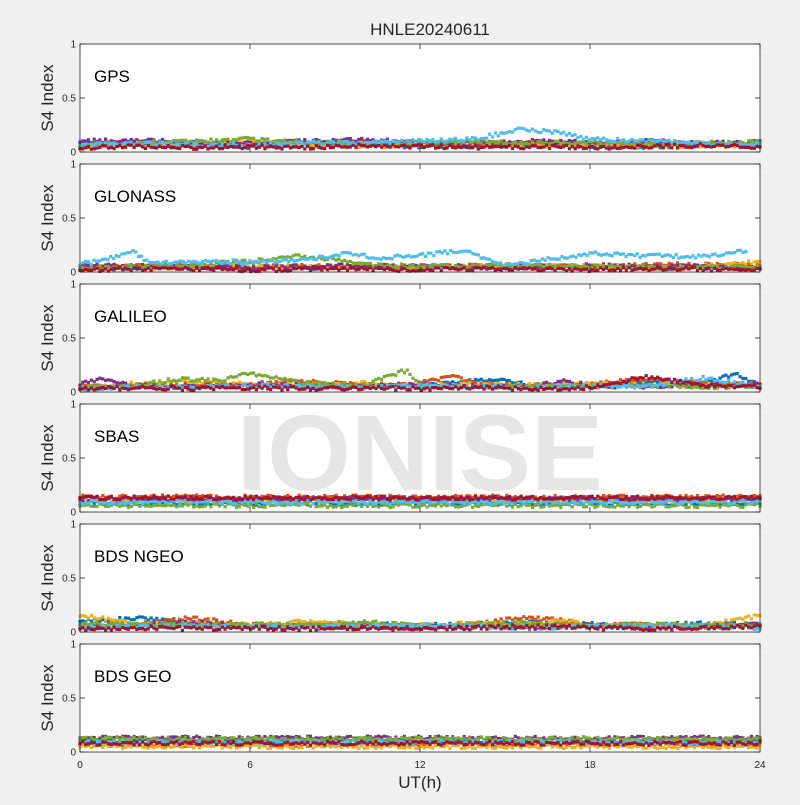 This screenshot has width=800, height=805. What do you see at coordinates (73, 273) in the screenshot?
I see `y-tick-label: 0` at bounding box center [73, 273].